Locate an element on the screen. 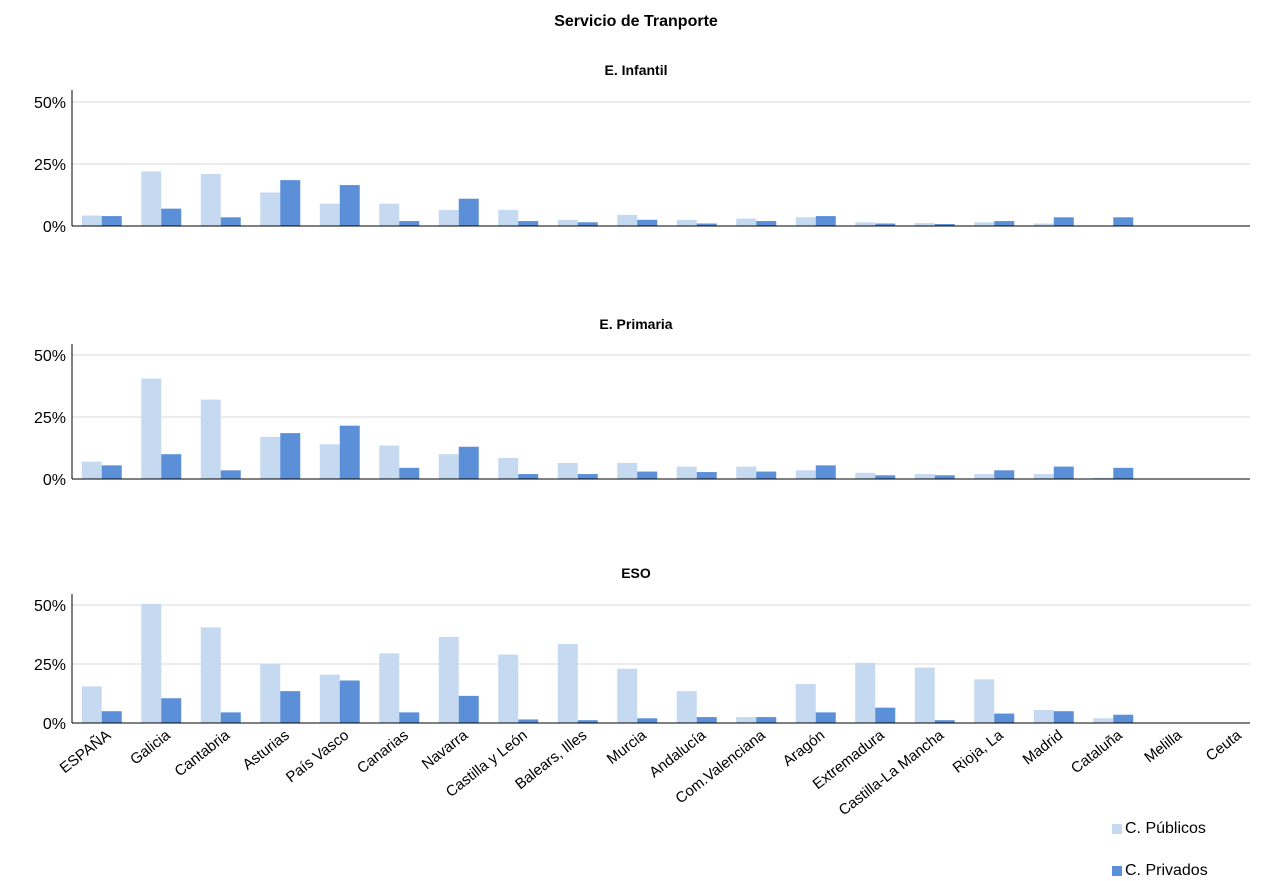 The image size is (1271, 881). legend-label-privados: C. Privados is located at coordinates (1166, 870).